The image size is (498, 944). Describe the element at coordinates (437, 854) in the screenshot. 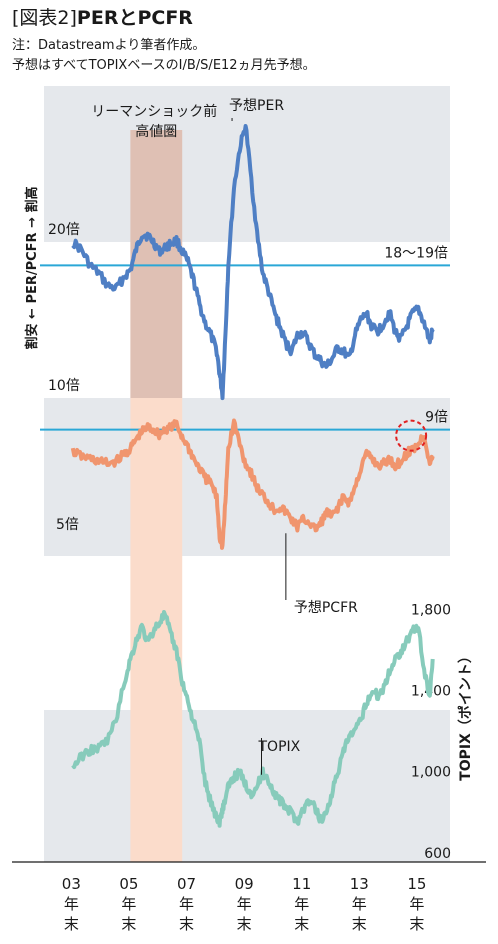

I see `topix-tick-label-3: 600` at that location.